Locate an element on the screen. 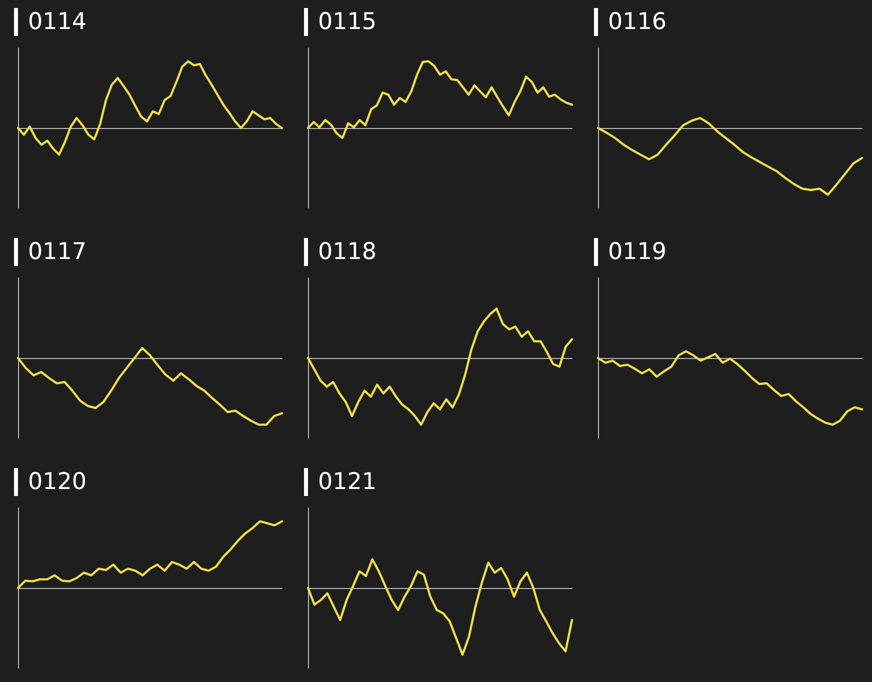 This screenshot has width=872, height=682. chart-title: 0118 is located at coordinates (340, 252).